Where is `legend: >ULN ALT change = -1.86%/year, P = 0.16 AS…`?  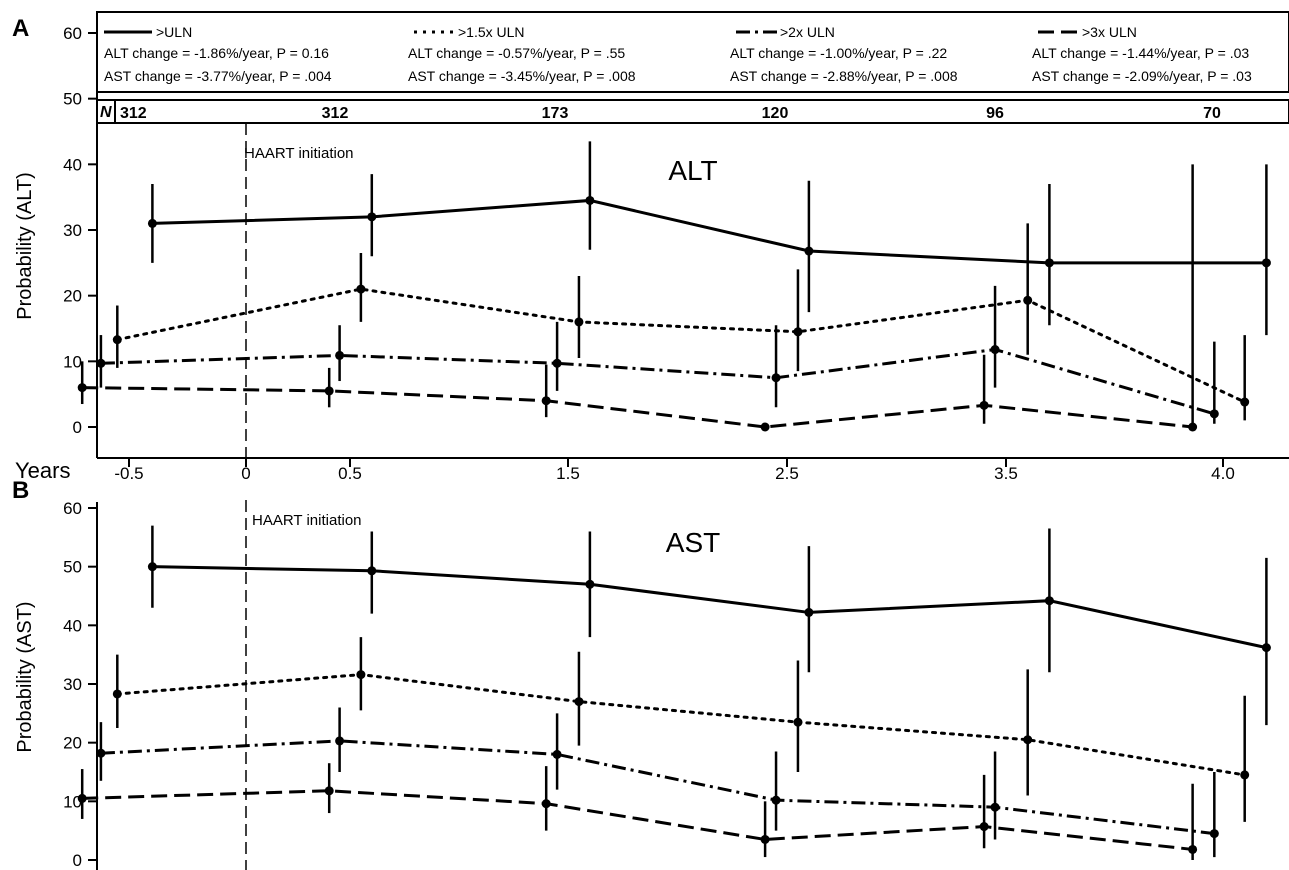 legend: >ULN ALT change = -1.86%/year, P = 0.16 AS… is located at coordinates (692, 52).